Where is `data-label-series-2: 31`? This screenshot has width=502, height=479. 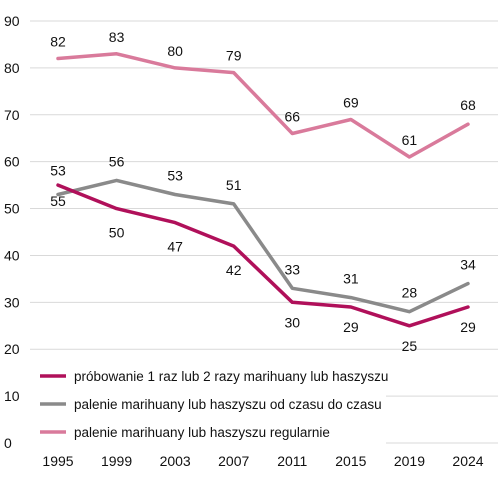
data-label-series-2: 31 is located at coordinates (351, 279).